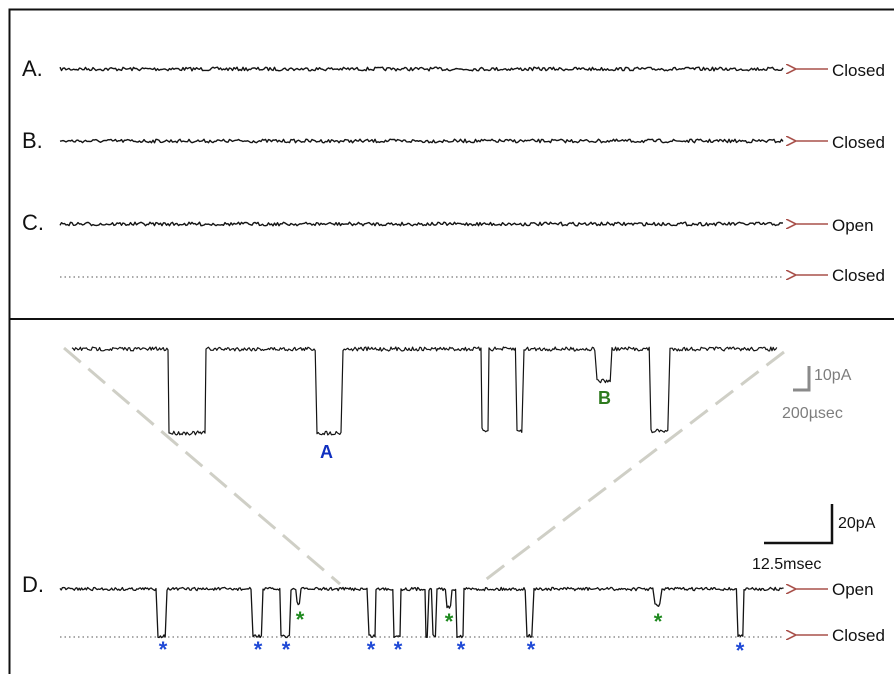 The width and height of the screenshot is (894, 674). Describe the element at coordinates (326, 452) in the screenshot. I see `event-label-a: A` at that location.